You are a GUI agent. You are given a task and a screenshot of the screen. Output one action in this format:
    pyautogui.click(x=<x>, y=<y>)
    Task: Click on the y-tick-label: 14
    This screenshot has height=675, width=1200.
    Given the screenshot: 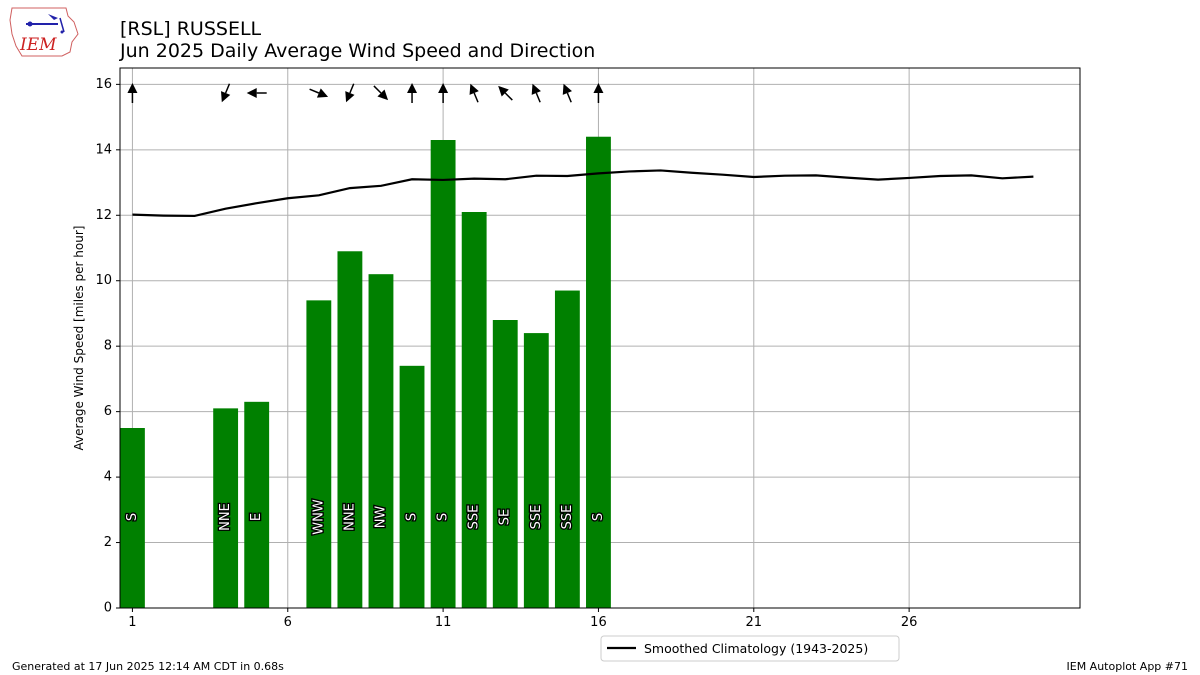 What is the action you would take?
    pyautogui.click(x=103, y=149)
    